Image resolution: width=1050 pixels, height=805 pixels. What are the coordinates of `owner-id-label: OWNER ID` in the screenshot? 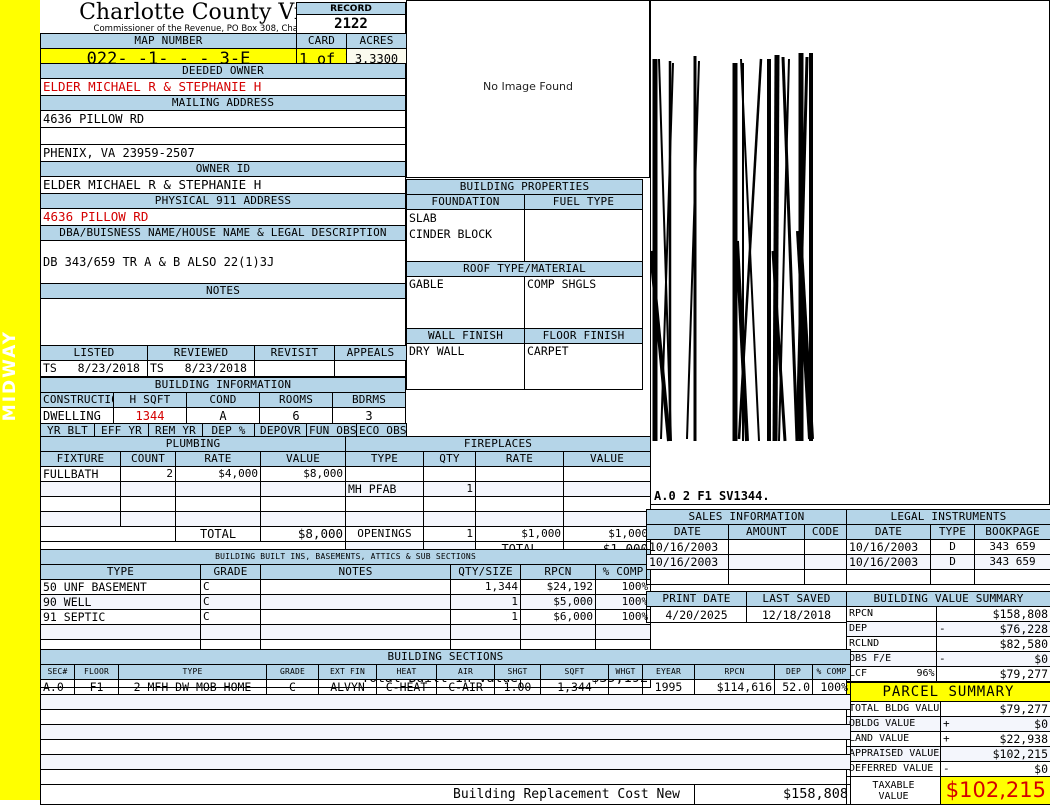 It's located at (223, 169).